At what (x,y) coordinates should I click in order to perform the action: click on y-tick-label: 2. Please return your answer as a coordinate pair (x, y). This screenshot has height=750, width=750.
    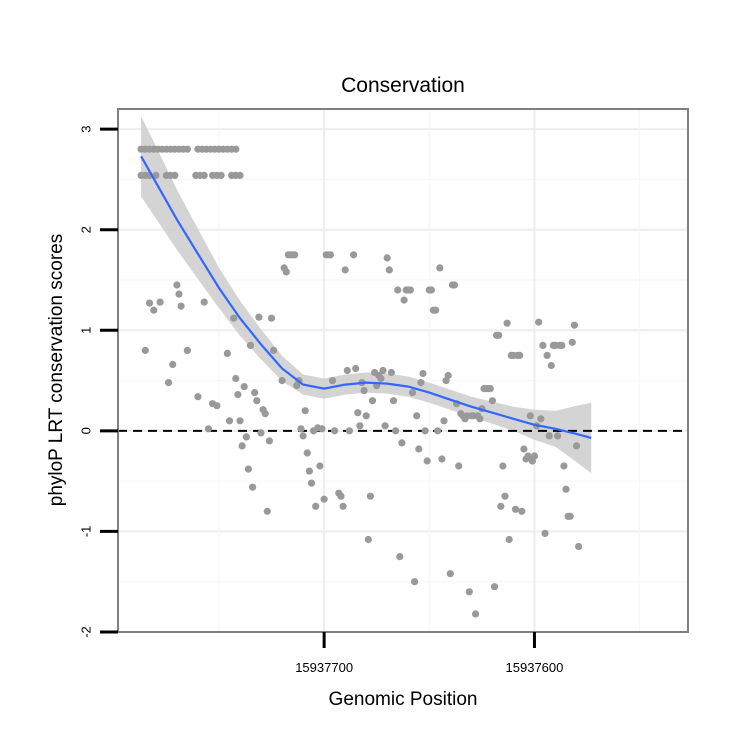
    Looking at the image, I should click on (85, 229).